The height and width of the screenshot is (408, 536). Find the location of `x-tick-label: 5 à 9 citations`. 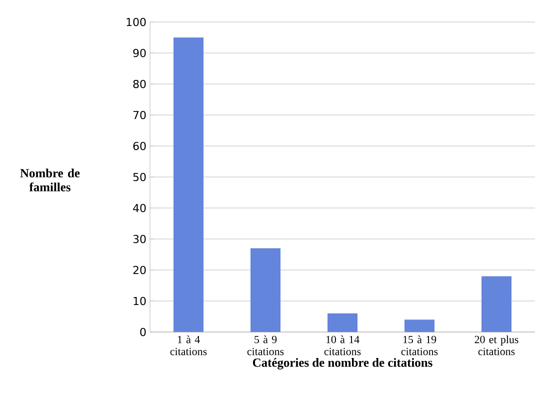

x-tick-label: 5 à 9 citations is located at coordinates (265, 346).